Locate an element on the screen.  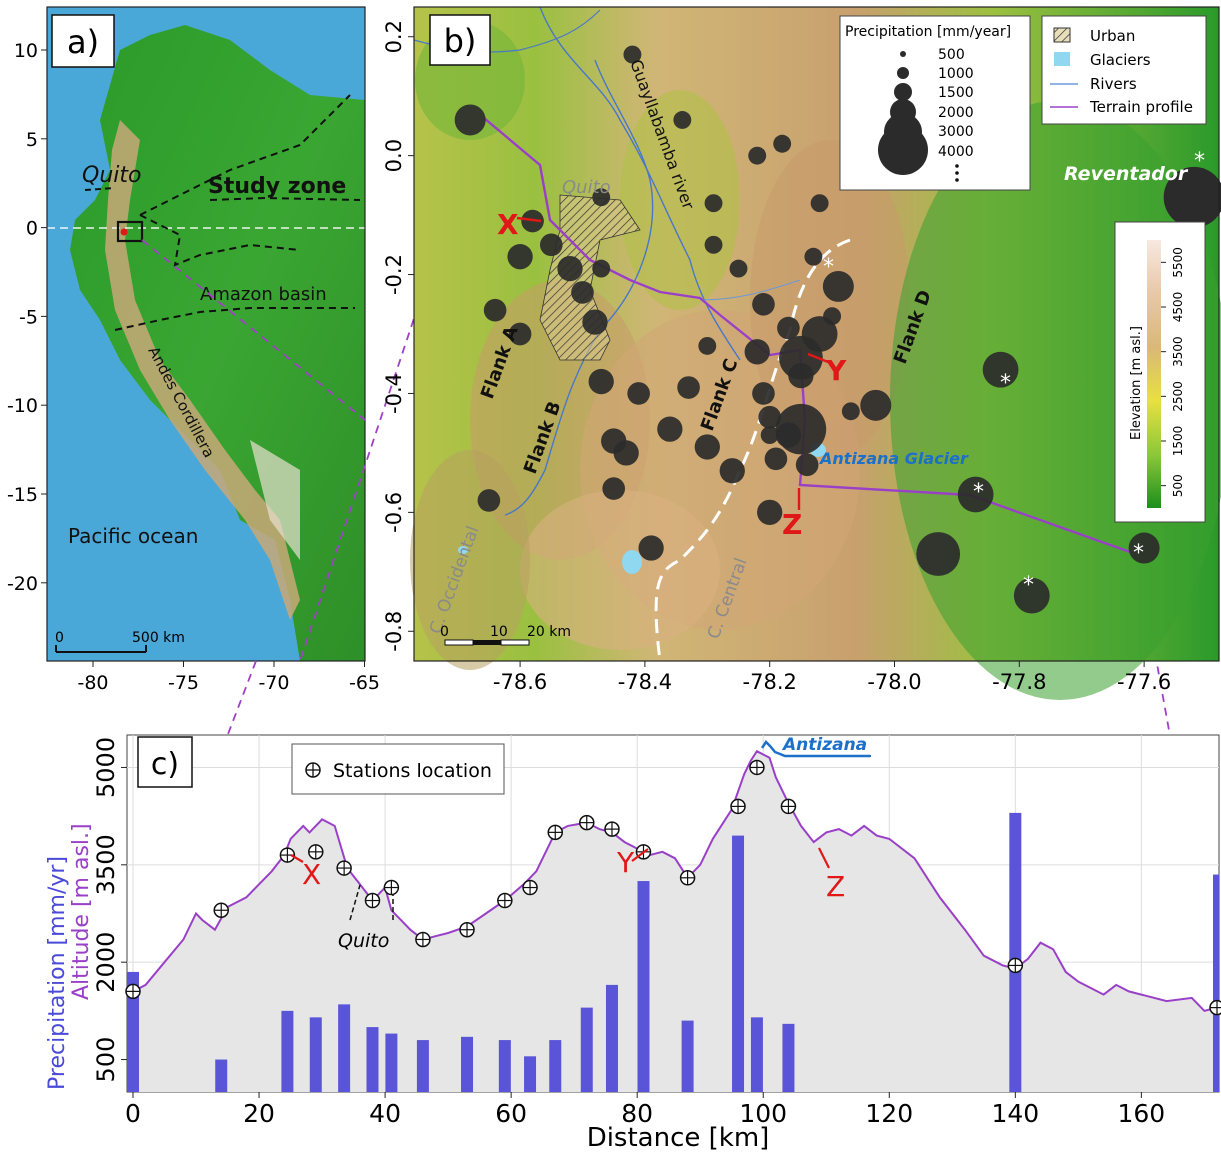
panel-a-study-box is located at coordinates (130, 231).